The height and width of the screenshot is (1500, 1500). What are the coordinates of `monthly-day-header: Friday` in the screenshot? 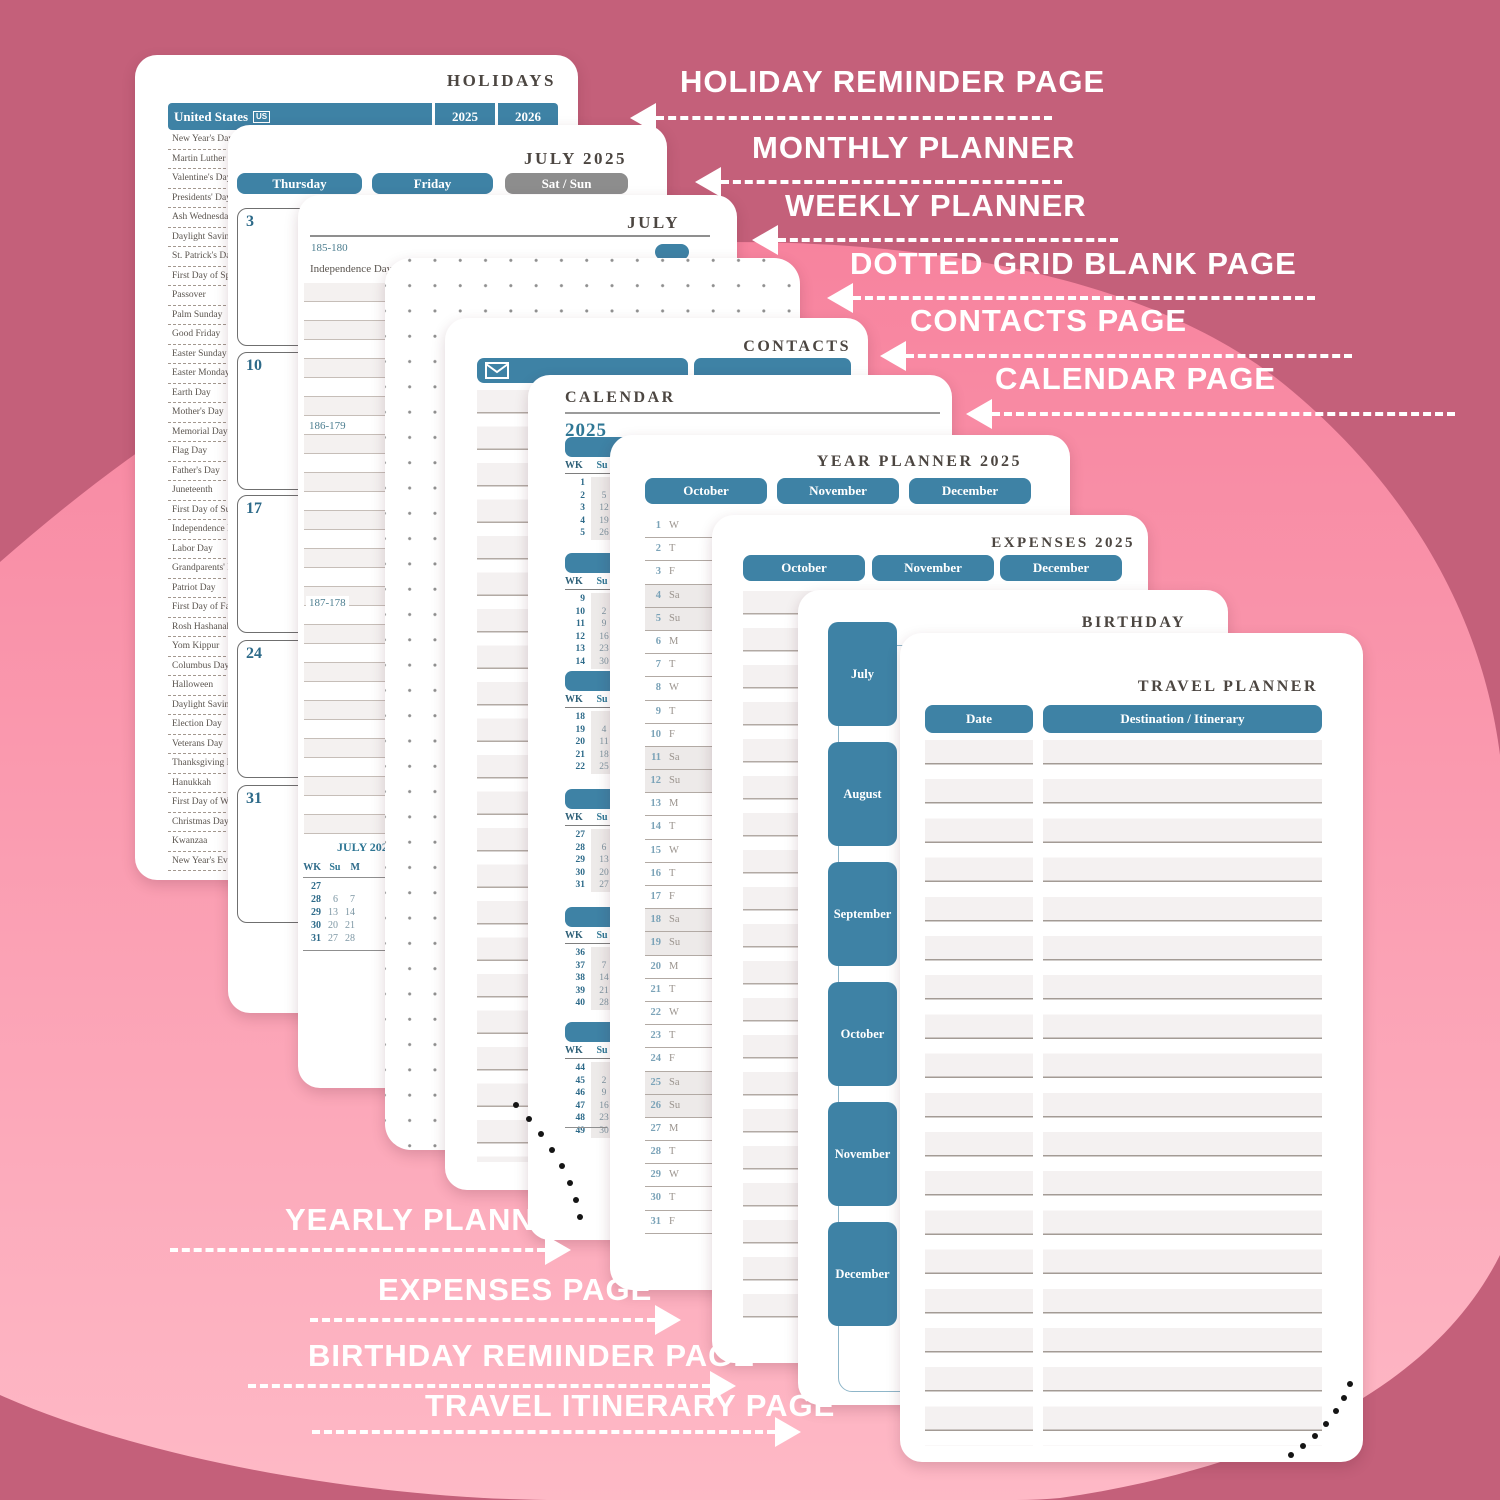 It's located at (432, 183).